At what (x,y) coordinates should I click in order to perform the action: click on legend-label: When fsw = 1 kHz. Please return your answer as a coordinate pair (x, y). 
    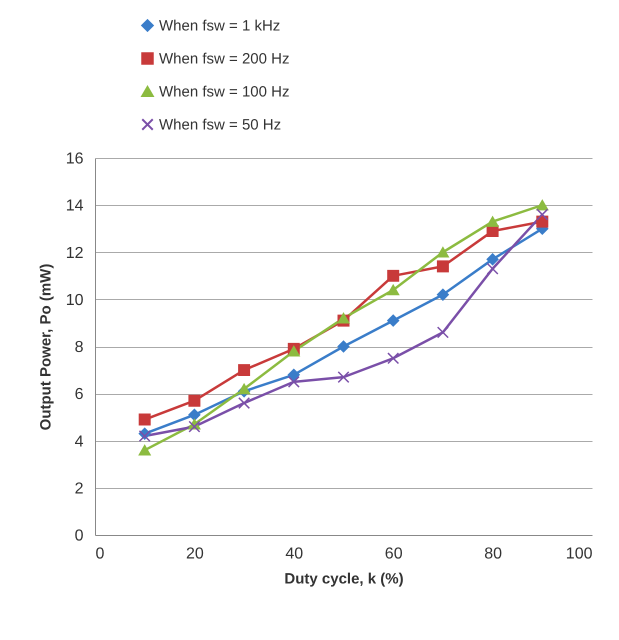
    Looking at the image, I should click on (219, 26).